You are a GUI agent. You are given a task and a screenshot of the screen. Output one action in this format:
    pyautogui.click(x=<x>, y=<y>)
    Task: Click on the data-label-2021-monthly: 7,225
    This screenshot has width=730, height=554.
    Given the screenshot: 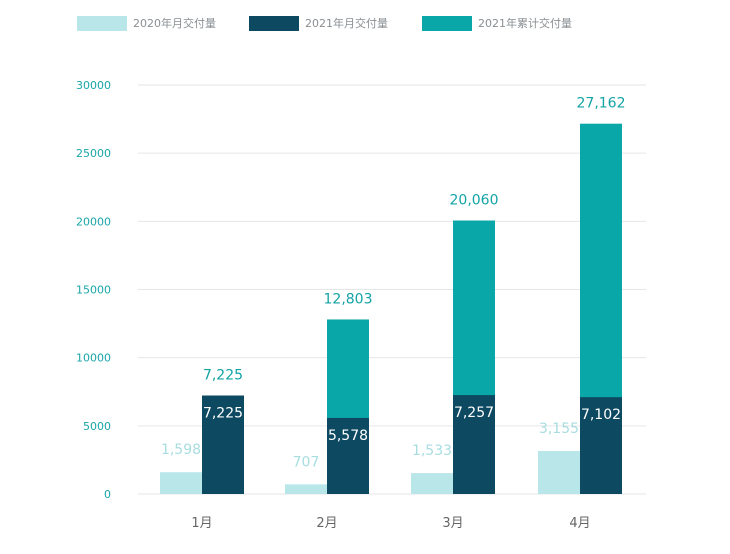 What is the action you would take?
    pyautogui.click(x=223, y=413)
    